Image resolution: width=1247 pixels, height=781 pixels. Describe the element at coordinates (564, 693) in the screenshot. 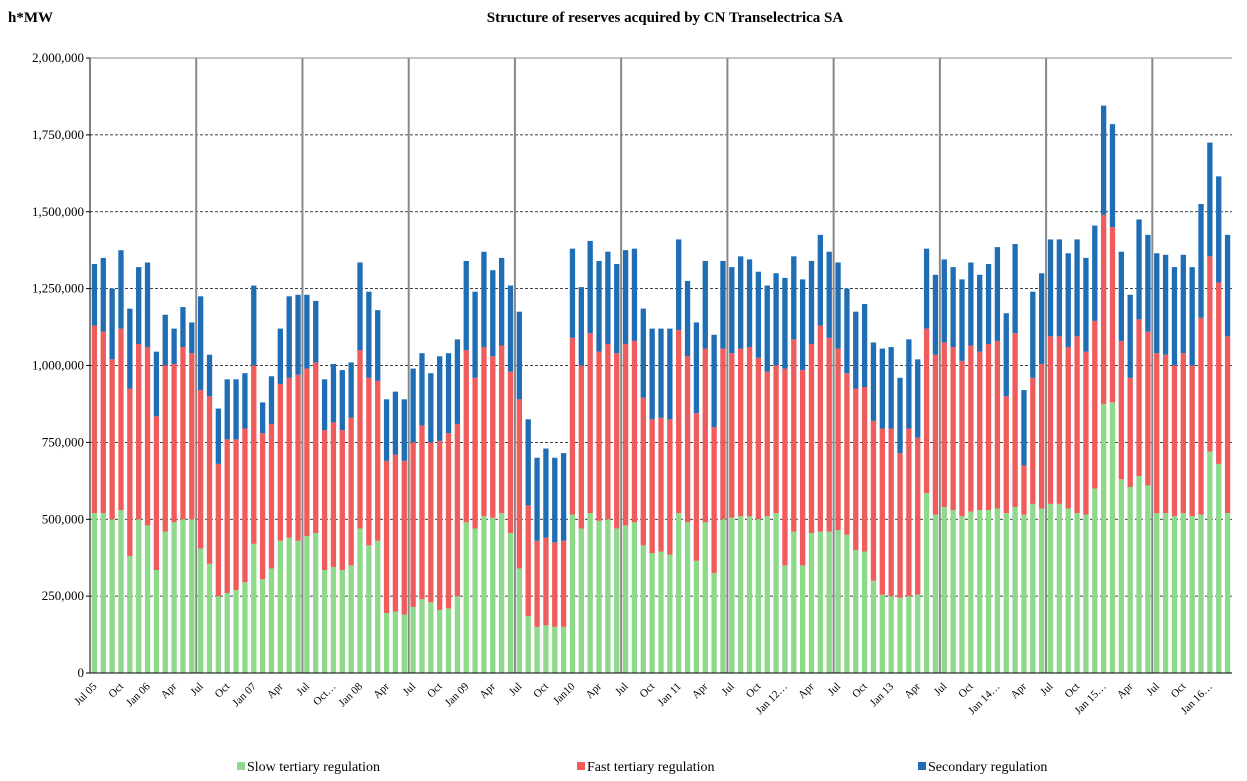

I see `x-tick-label: Jan10` at that location.